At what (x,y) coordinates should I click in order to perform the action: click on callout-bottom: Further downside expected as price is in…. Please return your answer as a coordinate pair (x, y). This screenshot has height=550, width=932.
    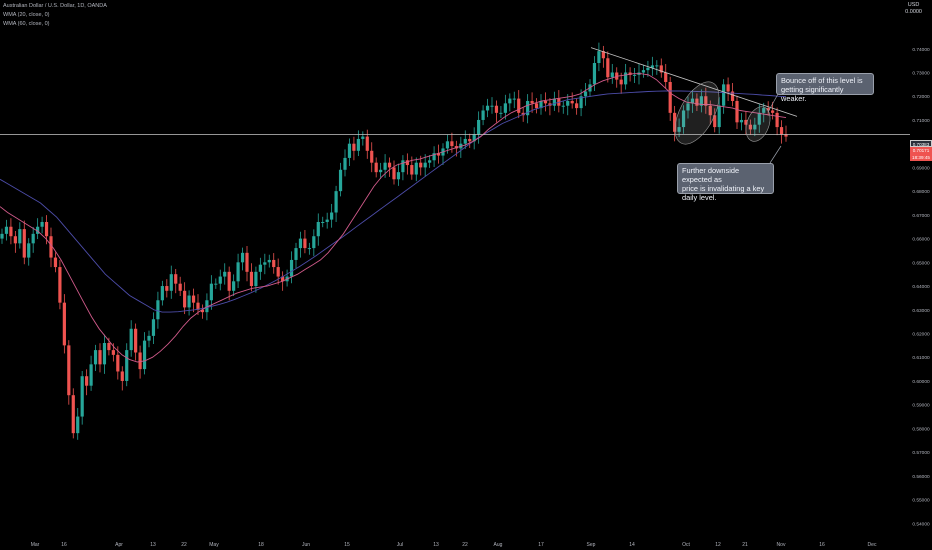
    Looking at the image, I should click on (725, 182).